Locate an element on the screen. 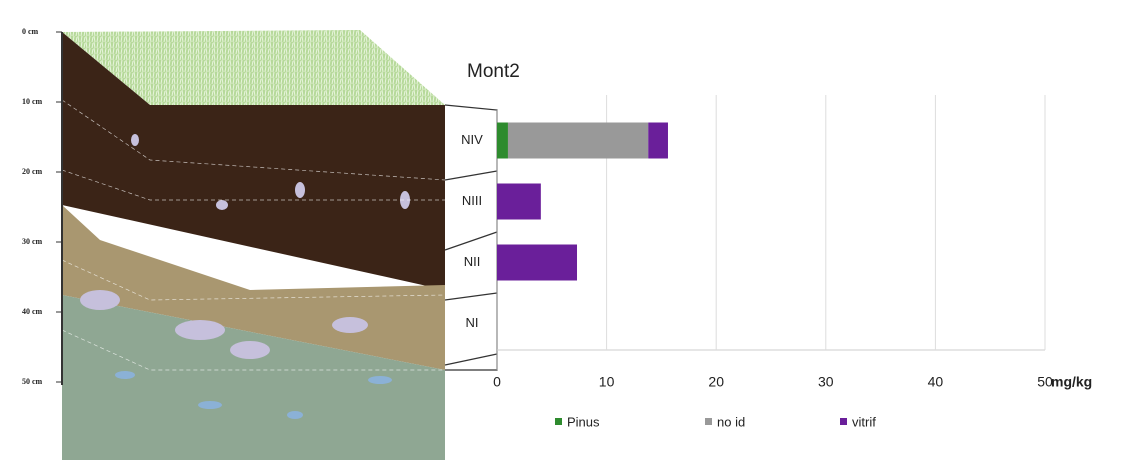 This screenshot has width=1135, height=463. x-axis-label: mg/kg is located at coordinates (1071, 382).